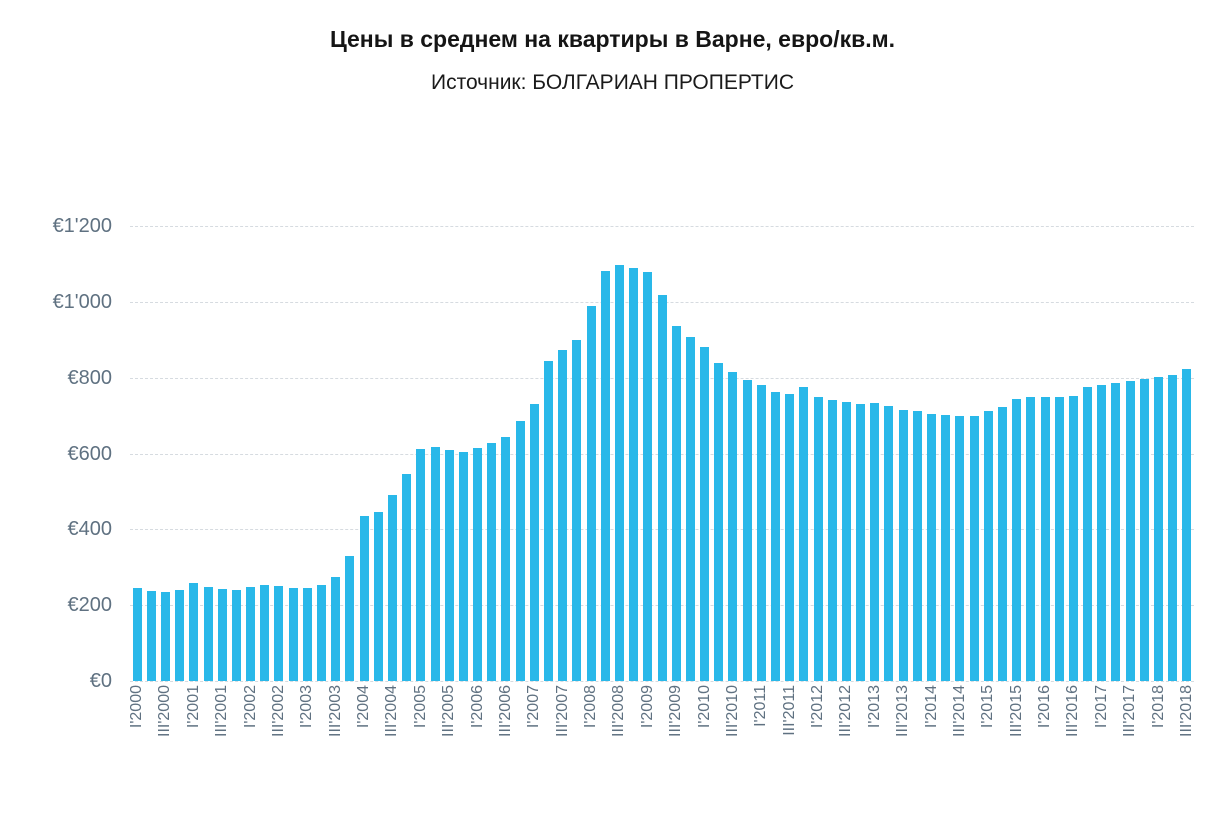 Image resolution: width=1225 pixels, height=815 pixels. I want to click on x-axis-label: I'2007, so click(534, 707).